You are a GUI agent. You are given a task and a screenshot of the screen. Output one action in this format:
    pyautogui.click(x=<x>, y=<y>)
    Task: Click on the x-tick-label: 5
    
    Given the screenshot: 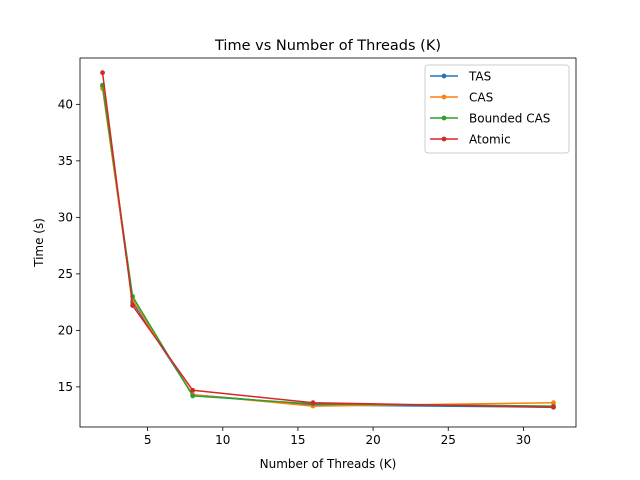 What is the action you would take?
    pyautogui.click(x=148, y=440)
    